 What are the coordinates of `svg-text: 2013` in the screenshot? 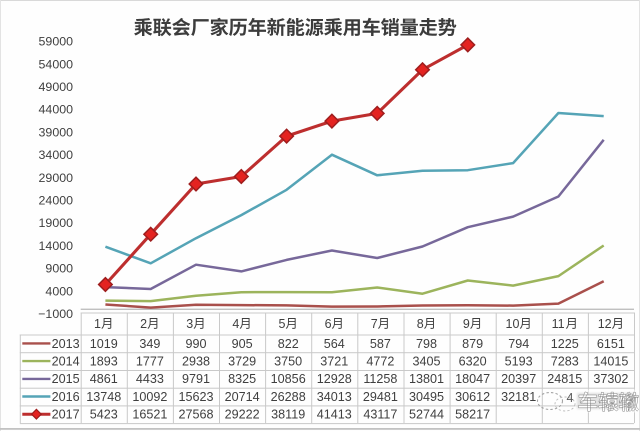 It's located at (66, 344).